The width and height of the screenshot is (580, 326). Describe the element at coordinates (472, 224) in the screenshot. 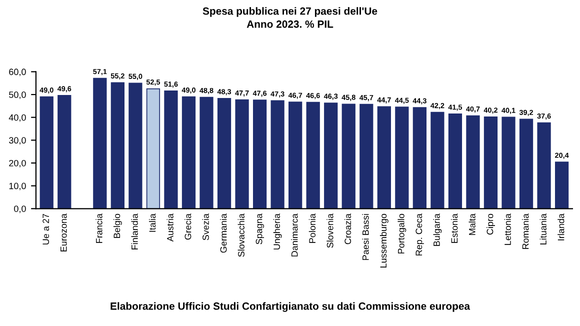

I see `x-tick-label: Malta` at that location.